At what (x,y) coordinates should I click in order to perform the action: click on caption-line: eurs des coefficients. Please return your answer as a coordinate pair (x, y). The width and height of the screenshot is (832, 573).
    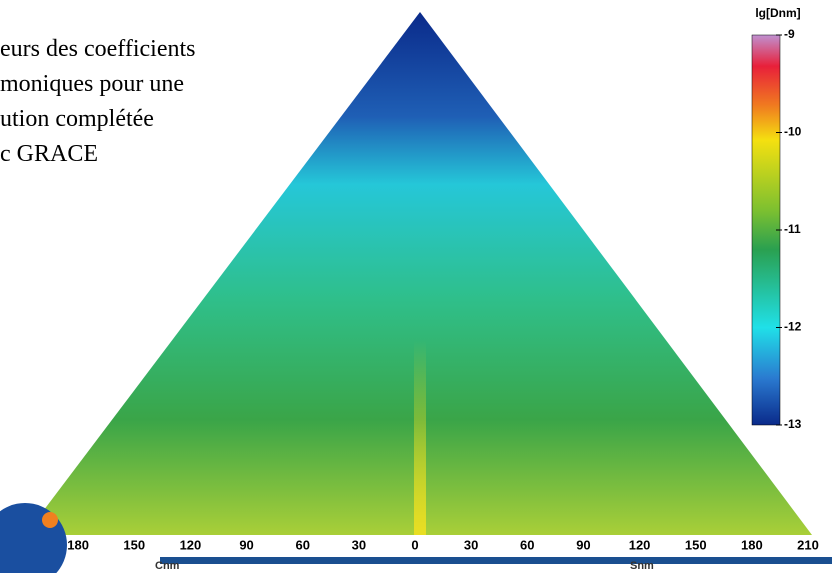
    Looking at the image, I should click on (97, 49).